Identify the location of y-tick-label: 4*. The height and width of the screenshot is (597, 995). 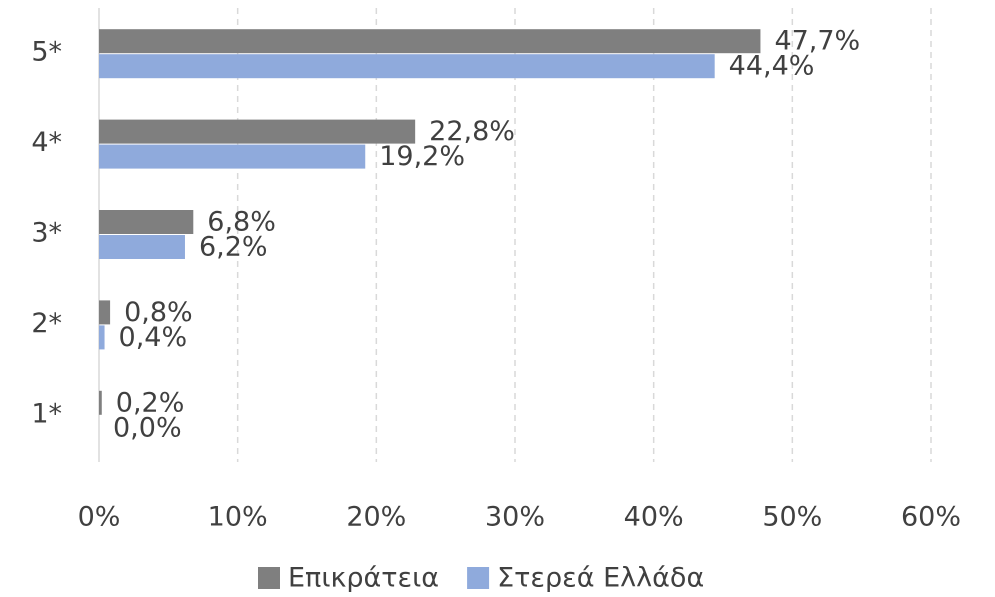
(46, 142).